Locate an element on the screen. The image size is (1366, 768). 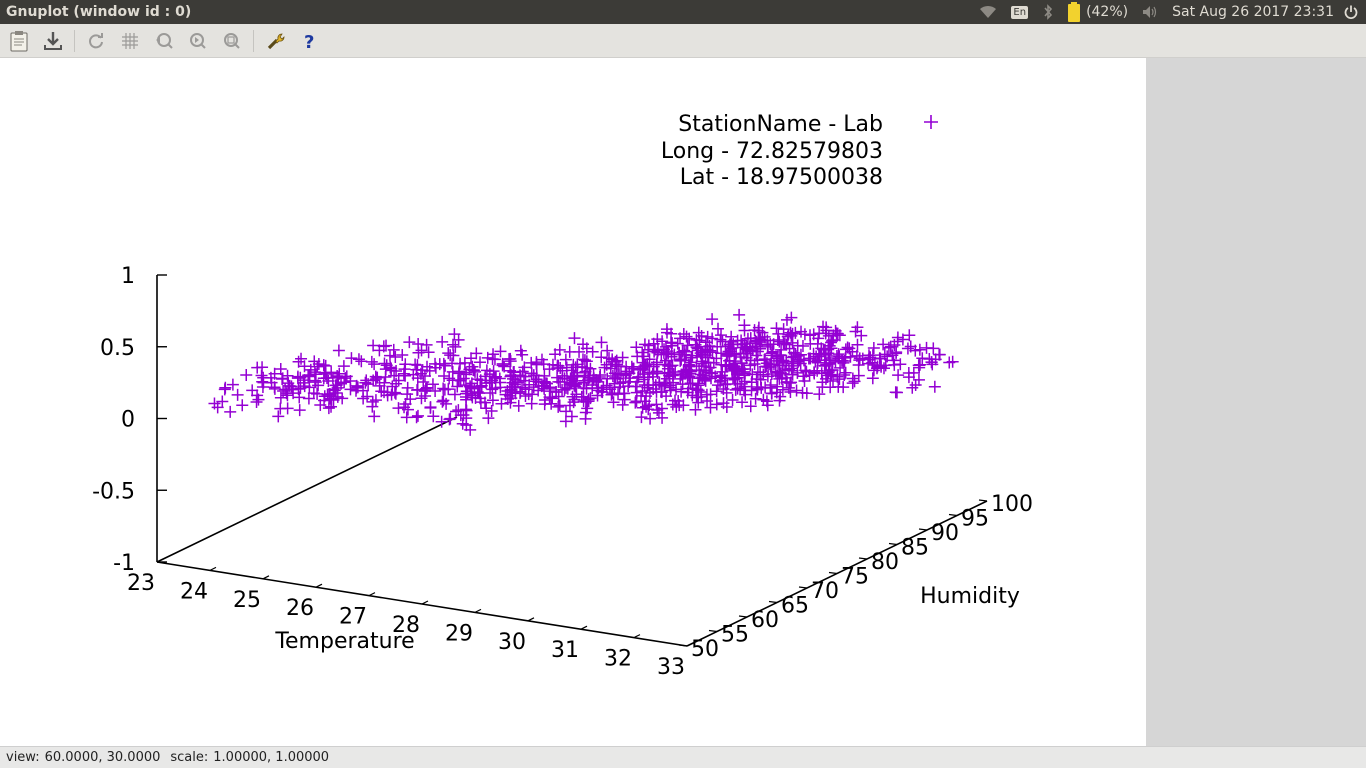
previous-zoom-icon is located at coordinates (164, 41).